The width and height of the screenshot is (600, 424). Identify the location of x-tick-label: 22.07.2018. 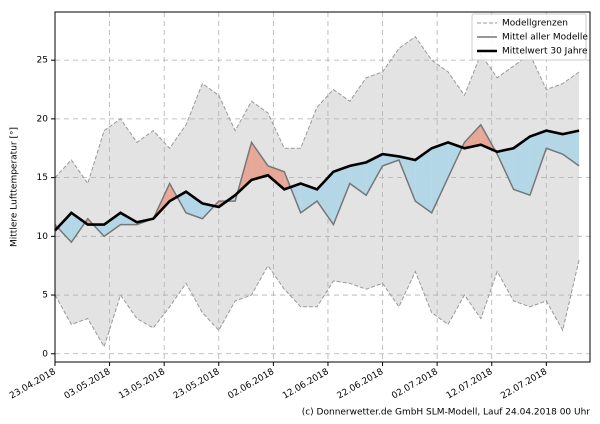
(524, 384).